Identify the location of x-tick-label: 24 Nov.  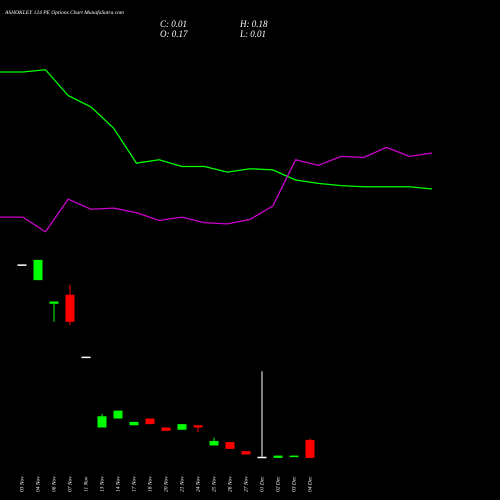
(197, 484).